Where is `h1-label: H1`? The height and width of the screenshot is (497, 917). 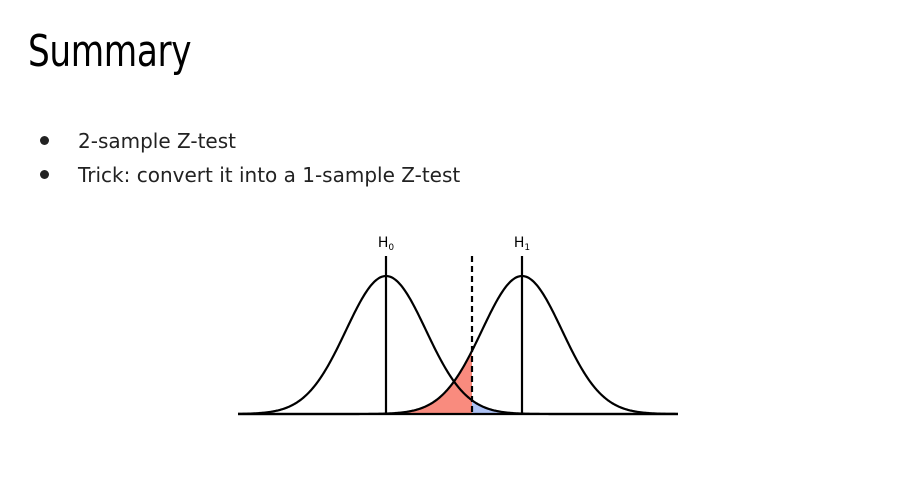 h1-label: H1 is located at coordinates (522, 244).